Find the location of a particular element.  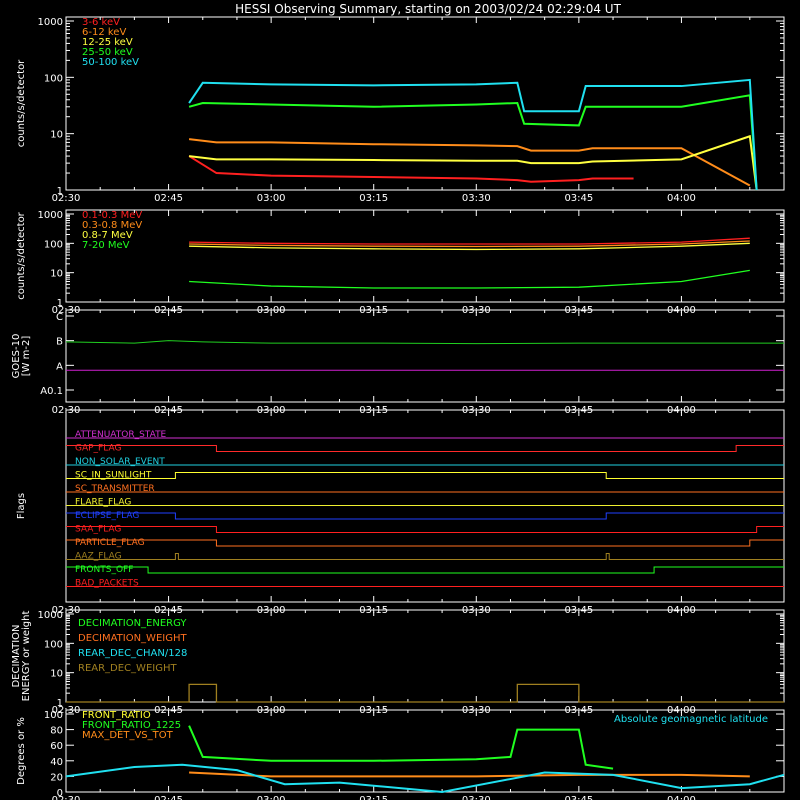

y-axis-label: GOES-10 is located at coordinates (16, 356).